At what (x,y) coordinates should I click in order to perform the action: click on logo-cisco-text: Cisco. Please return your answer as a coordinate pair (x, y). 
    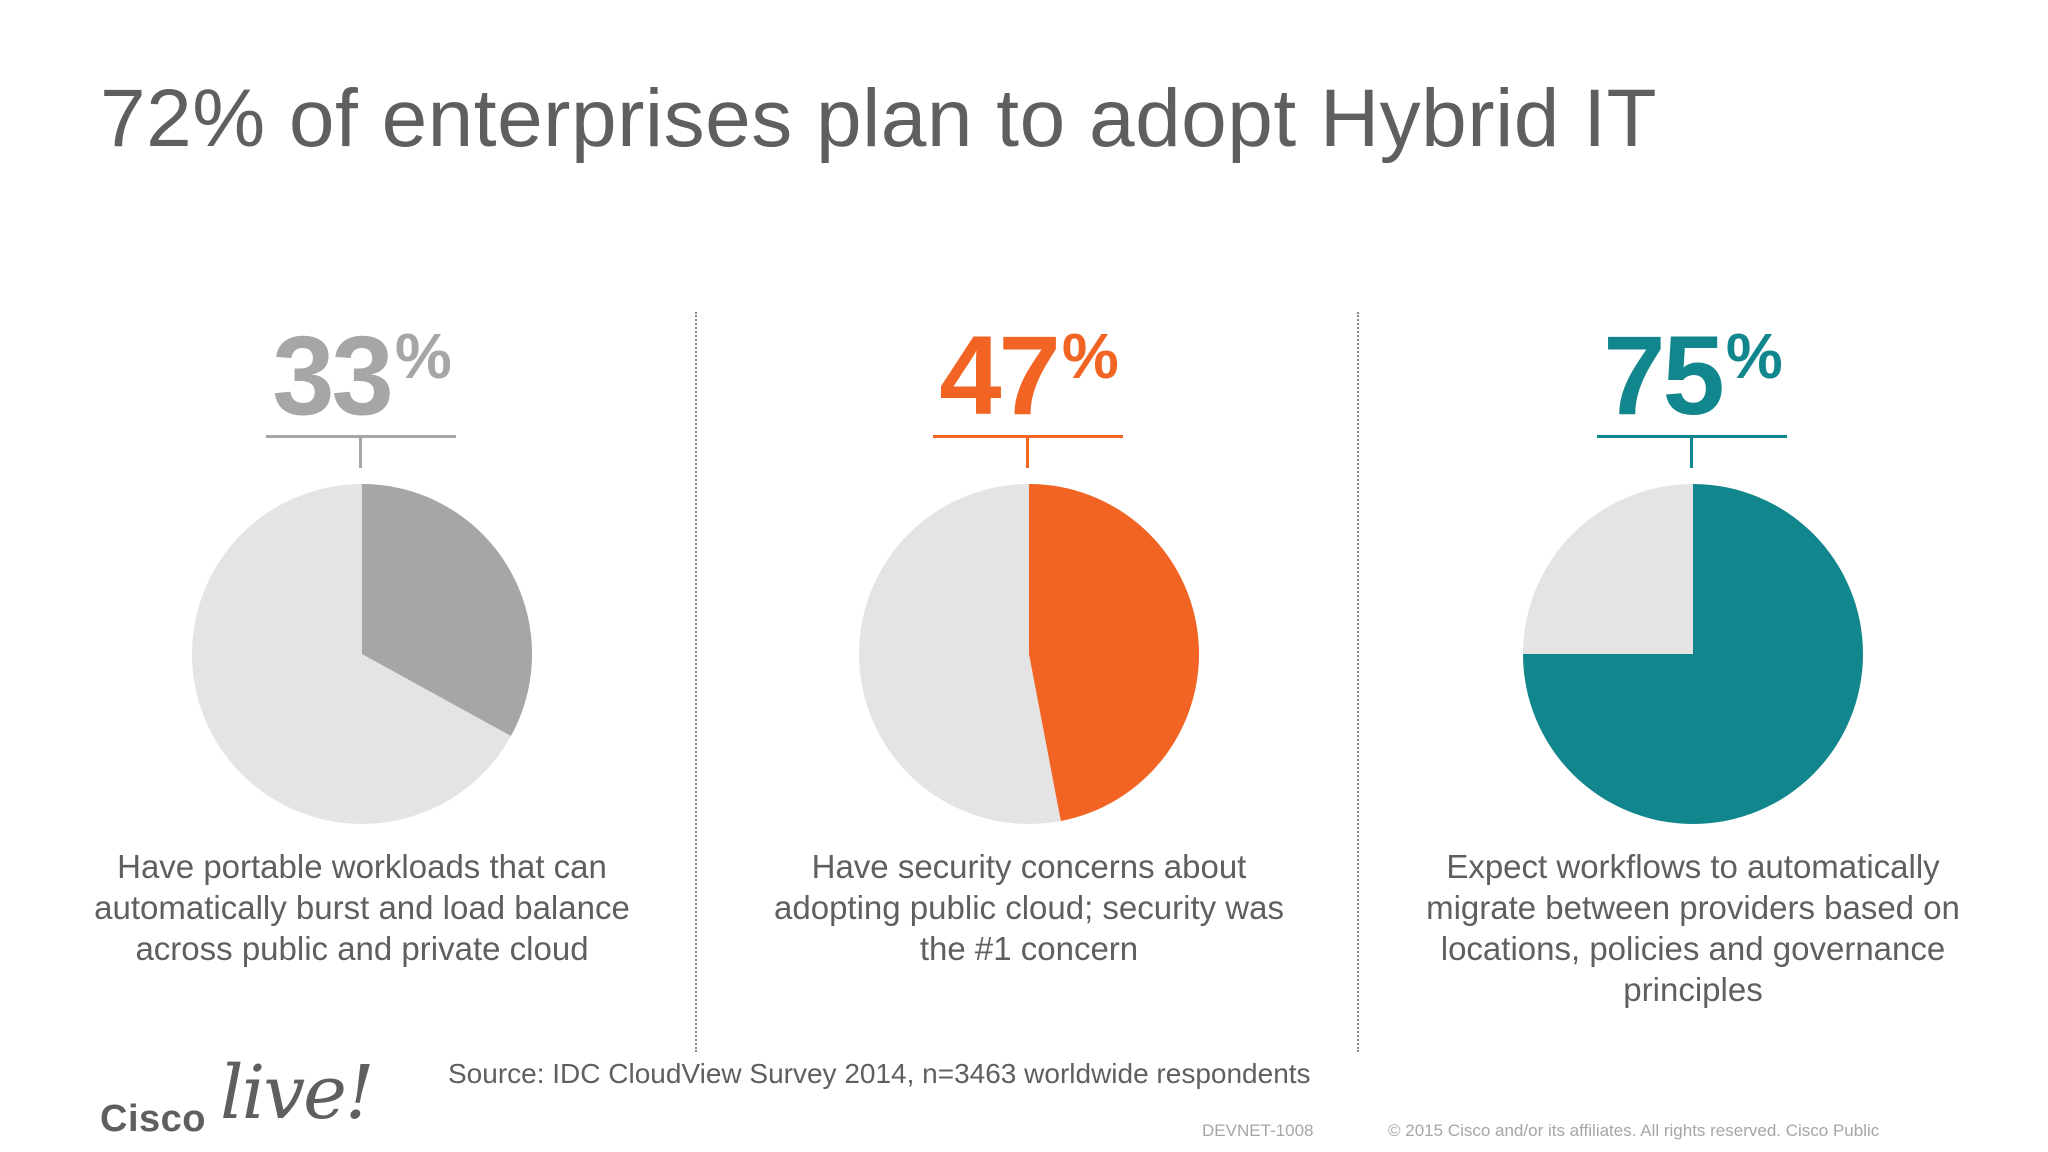
    Looking at the image, I should click on (153, 1119).